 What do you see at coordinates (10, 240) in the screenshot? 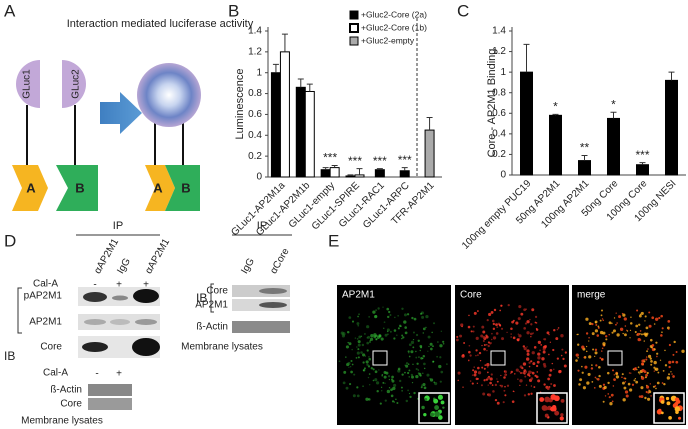
I see `panel-label: D` at bounding box center [10, 240].